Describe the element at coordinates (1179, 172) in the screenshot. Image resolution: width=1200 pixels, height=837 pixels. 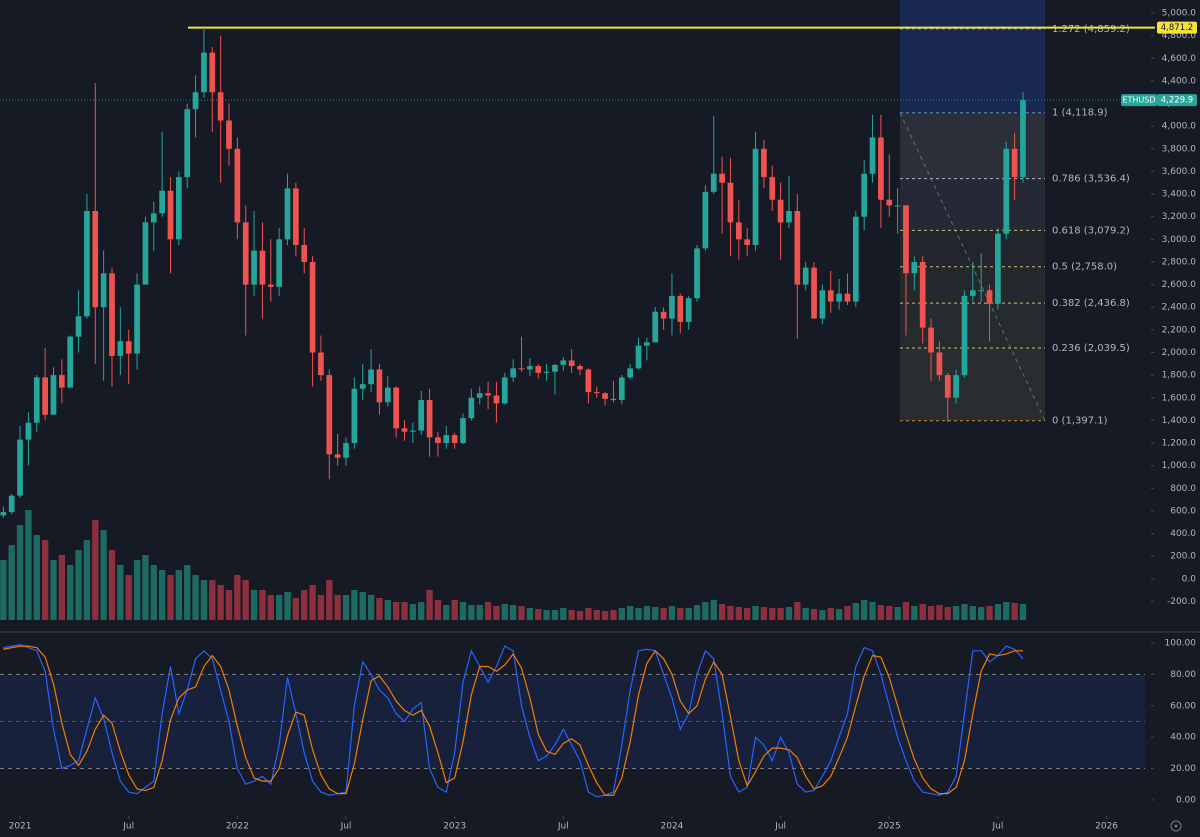
I see `y-tick-label: 3,600.0` at that location.